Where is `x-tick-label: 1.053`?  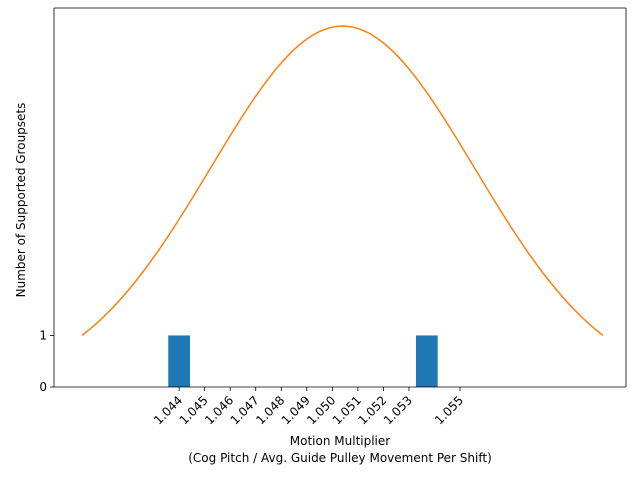
x-tick-label: 1.053 is located at coordinates (398, 410).